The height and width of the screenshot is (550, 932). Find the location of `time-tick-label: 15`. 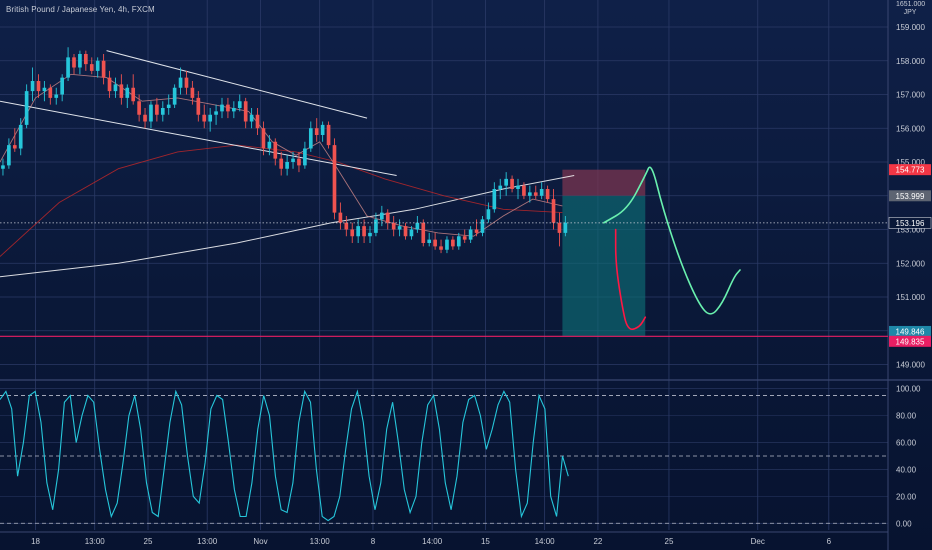

time-tick-label: 15 is located at coordinates (485, 541).